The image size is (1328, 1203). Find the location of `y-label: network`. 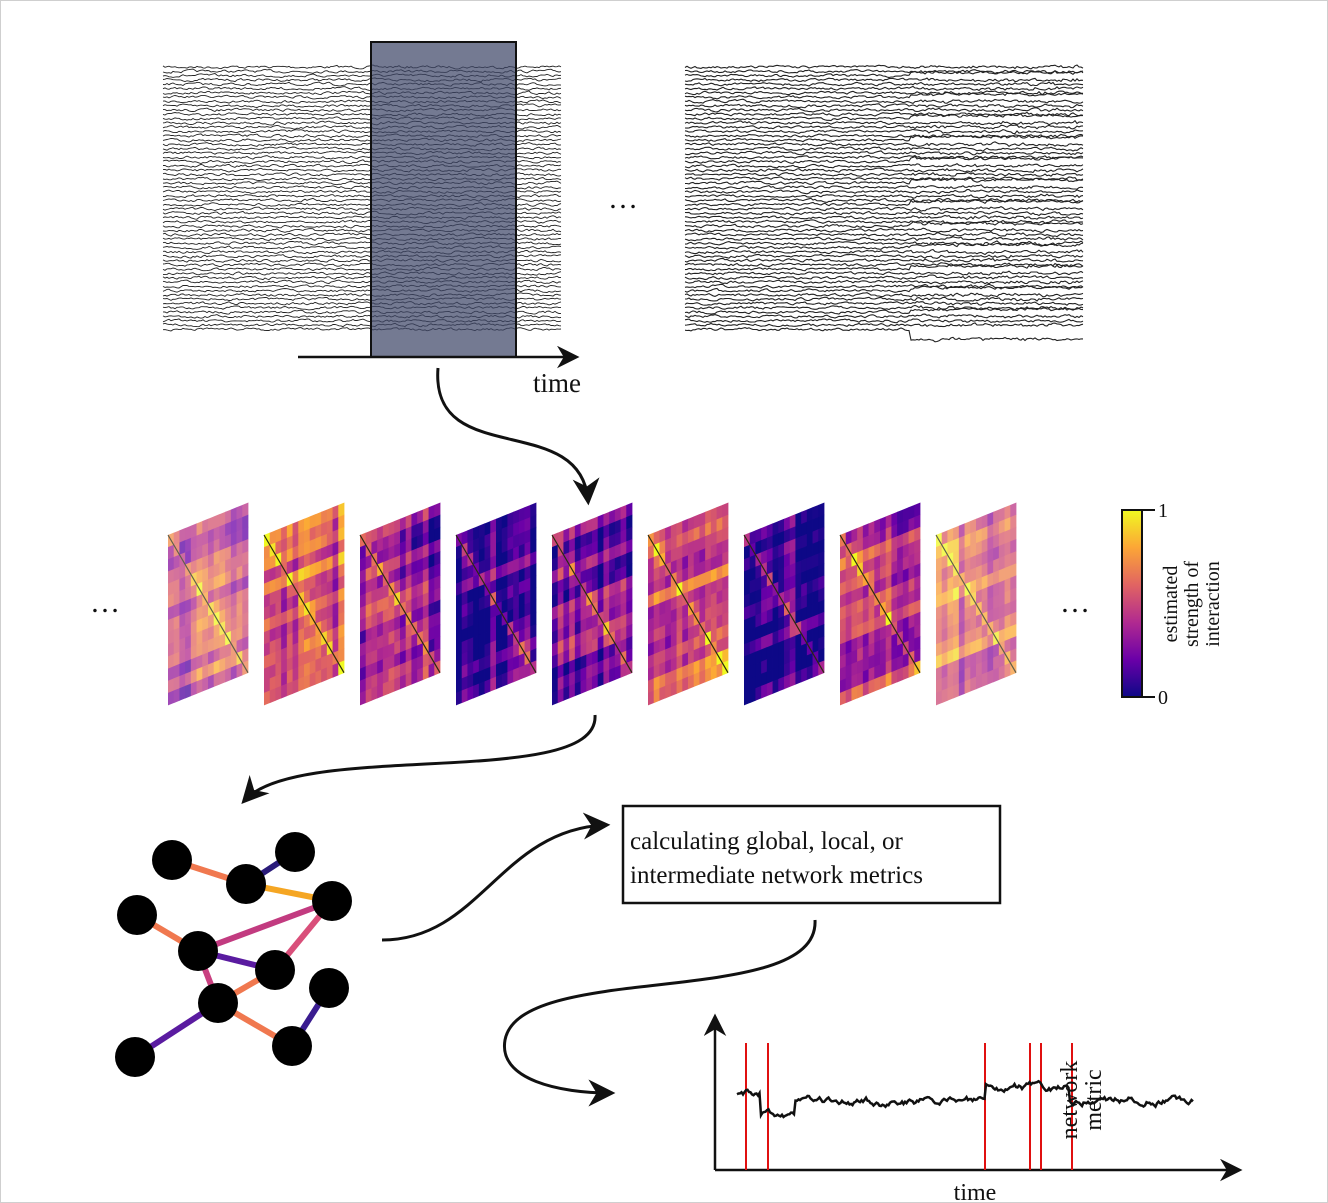

y-label: network is located at coordinates (1070, 1100).